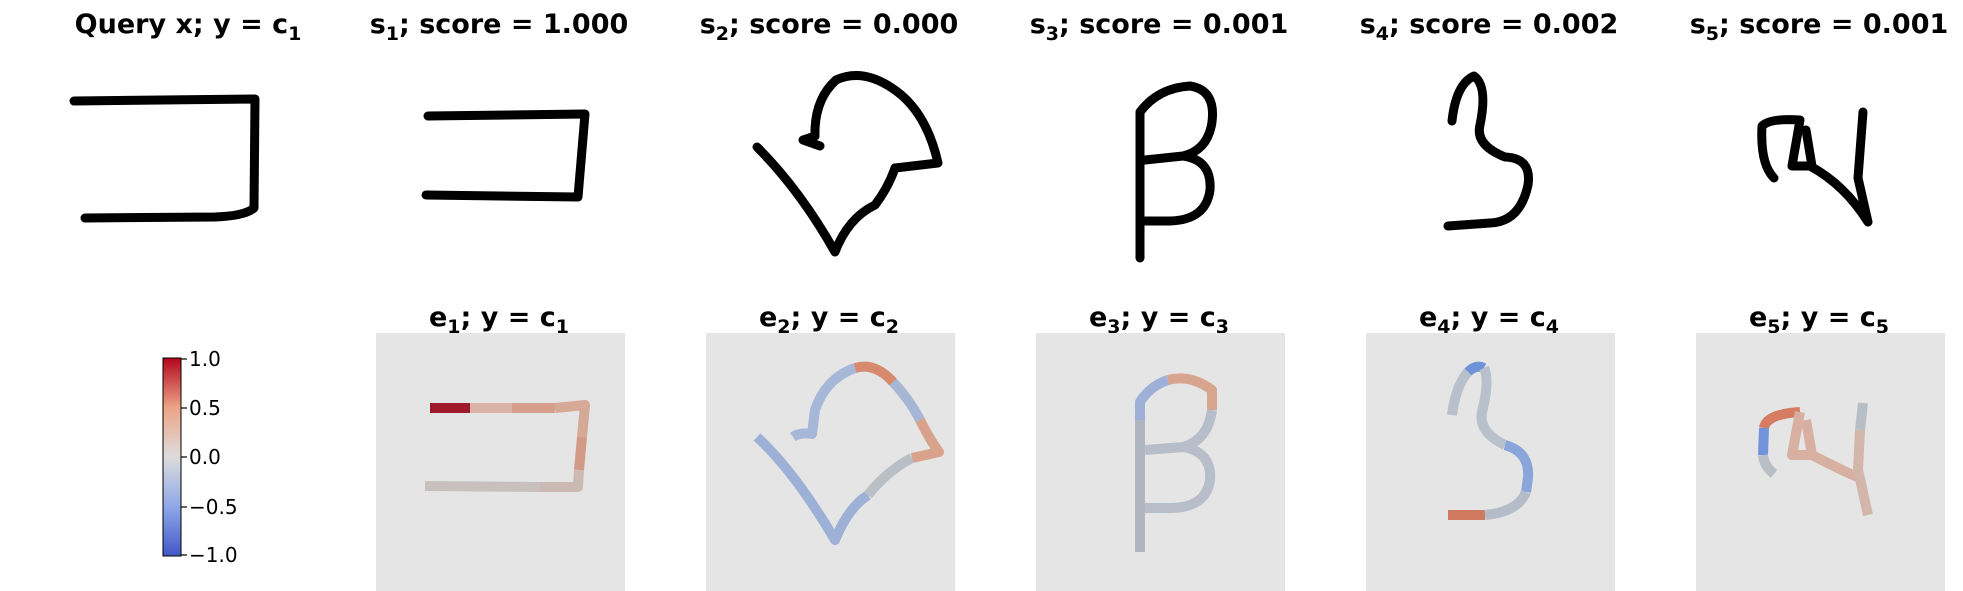 The width and height of the screenshot is (1963, 591). What do you see at coordinates (1159, 320) in the screenshot?
I see `e3-title: e3; y = c3` at bounding box center [1159, 320].